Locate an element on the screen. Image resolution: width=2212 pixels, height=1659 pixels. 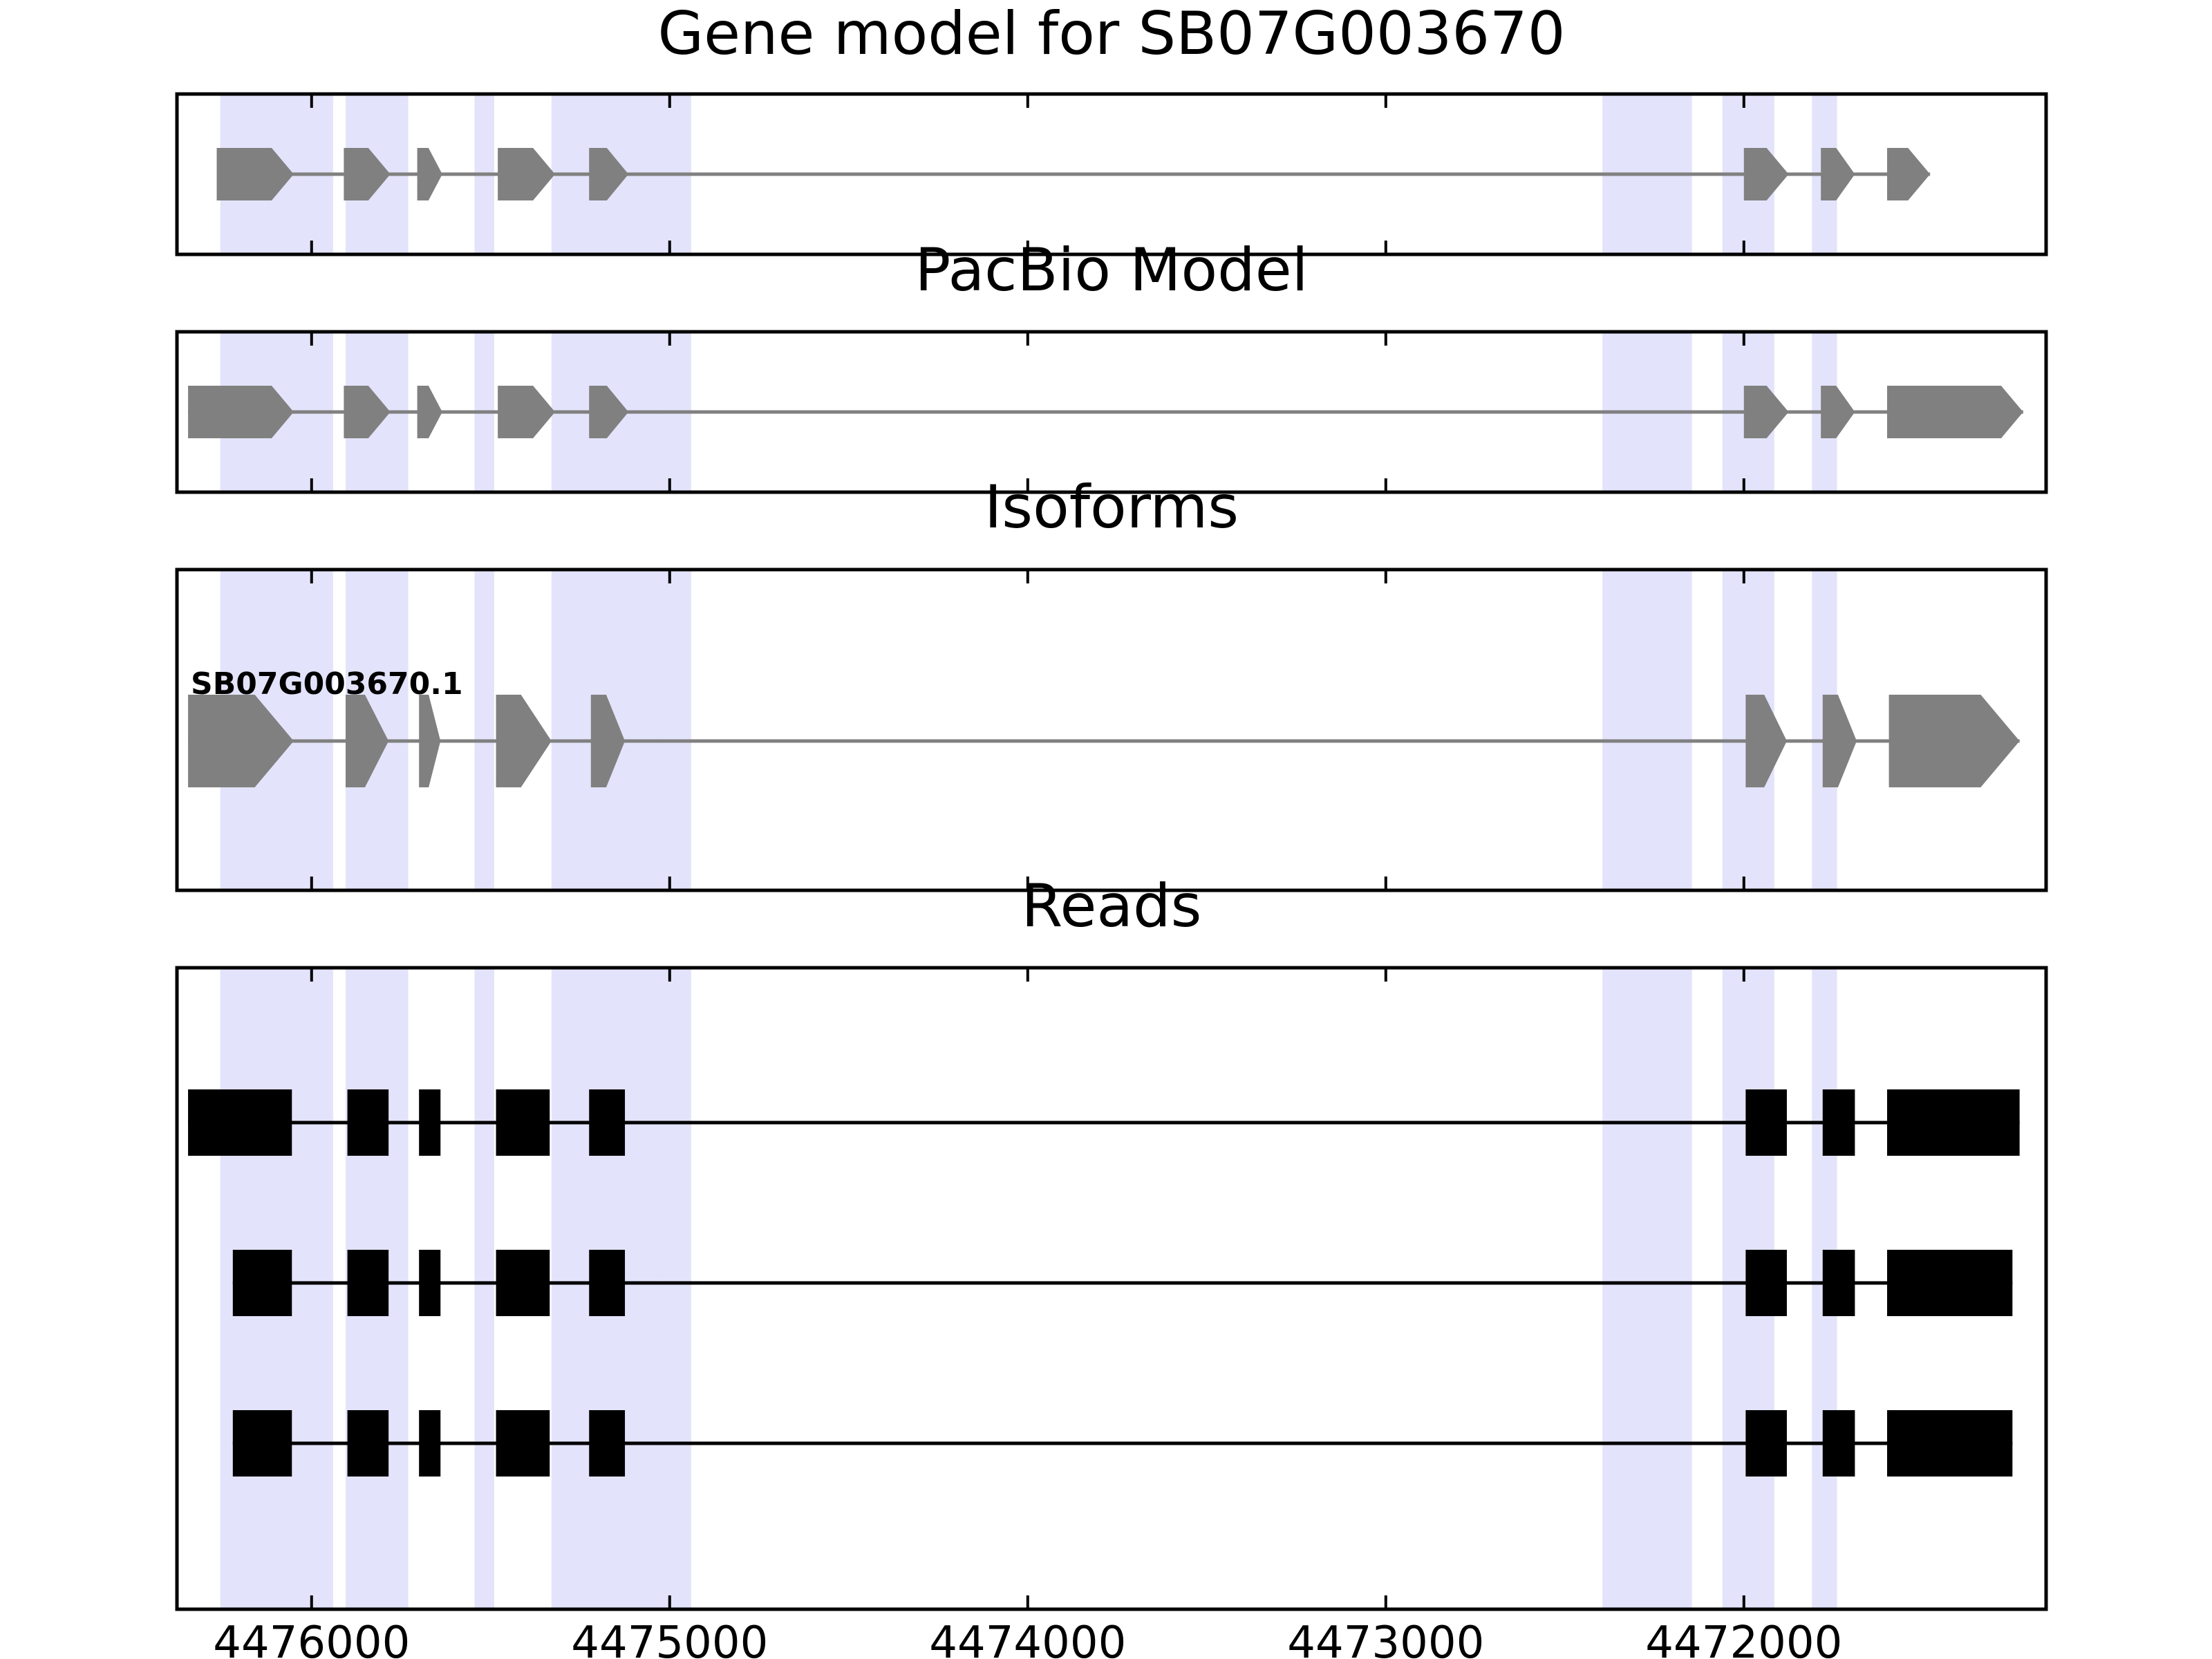
x-tick-label: 4476000 is located at coordinates (311, 1638).